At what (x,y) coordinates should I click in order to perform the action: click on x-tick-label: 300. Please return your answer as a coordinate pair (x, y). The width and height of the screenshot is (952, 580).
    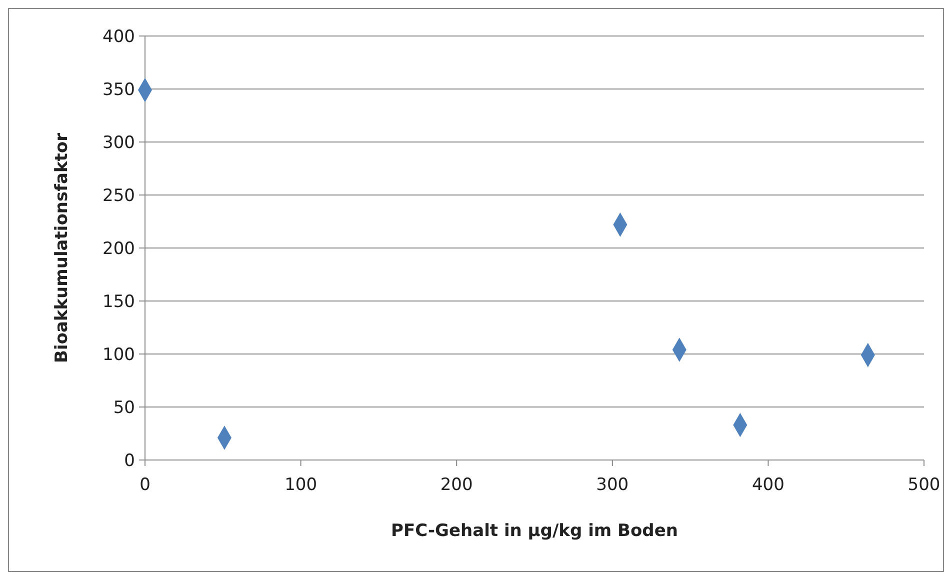
    Looking at the image, I should click on (612, 485).